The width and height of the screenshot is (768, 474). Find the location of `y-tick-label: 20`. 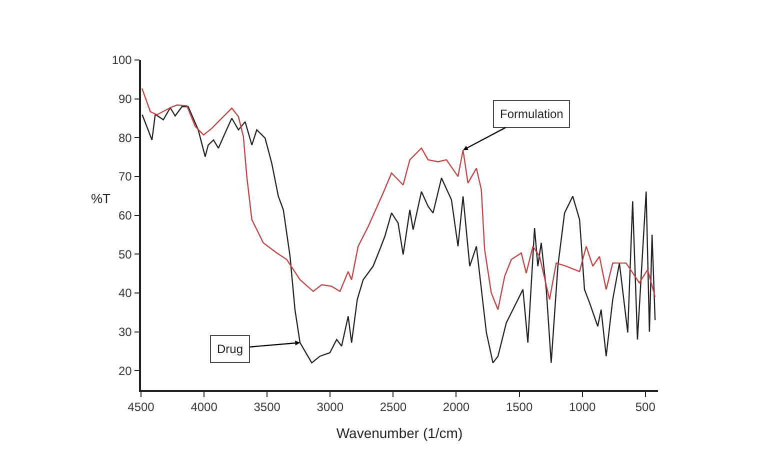

y-tick-label: 20 is located at coordinates (125, 371).